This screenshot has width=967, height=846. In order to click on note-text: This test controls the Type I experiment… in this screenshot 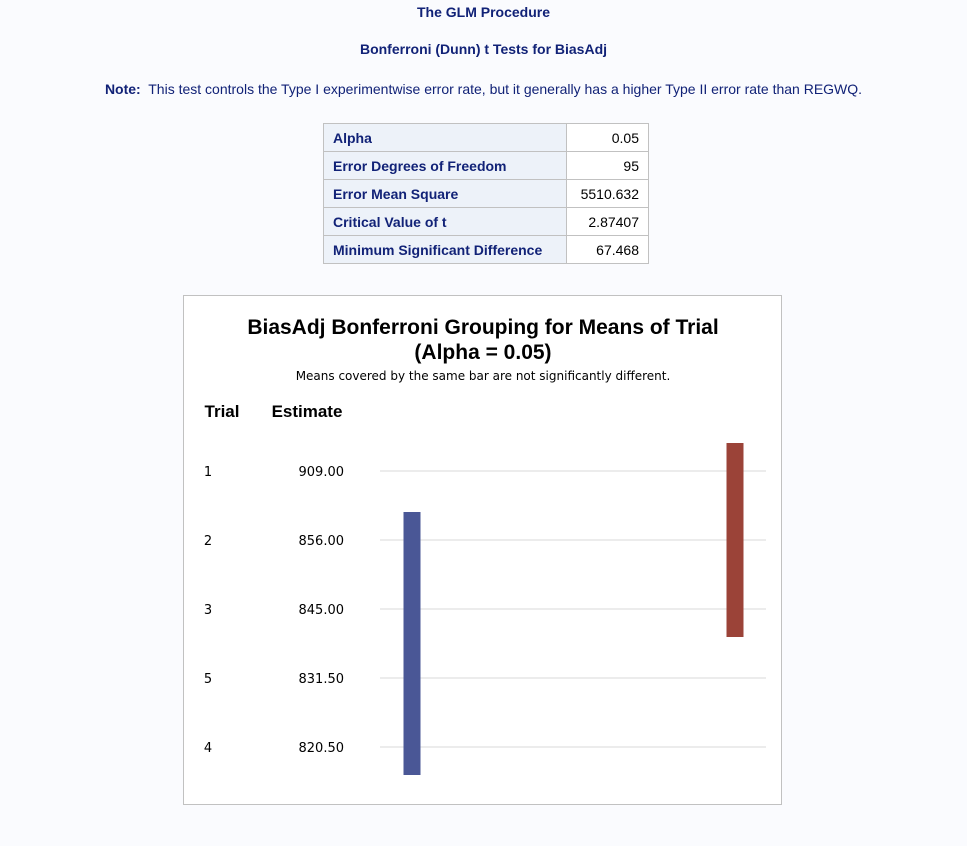, I will do `click(505, 89)`.